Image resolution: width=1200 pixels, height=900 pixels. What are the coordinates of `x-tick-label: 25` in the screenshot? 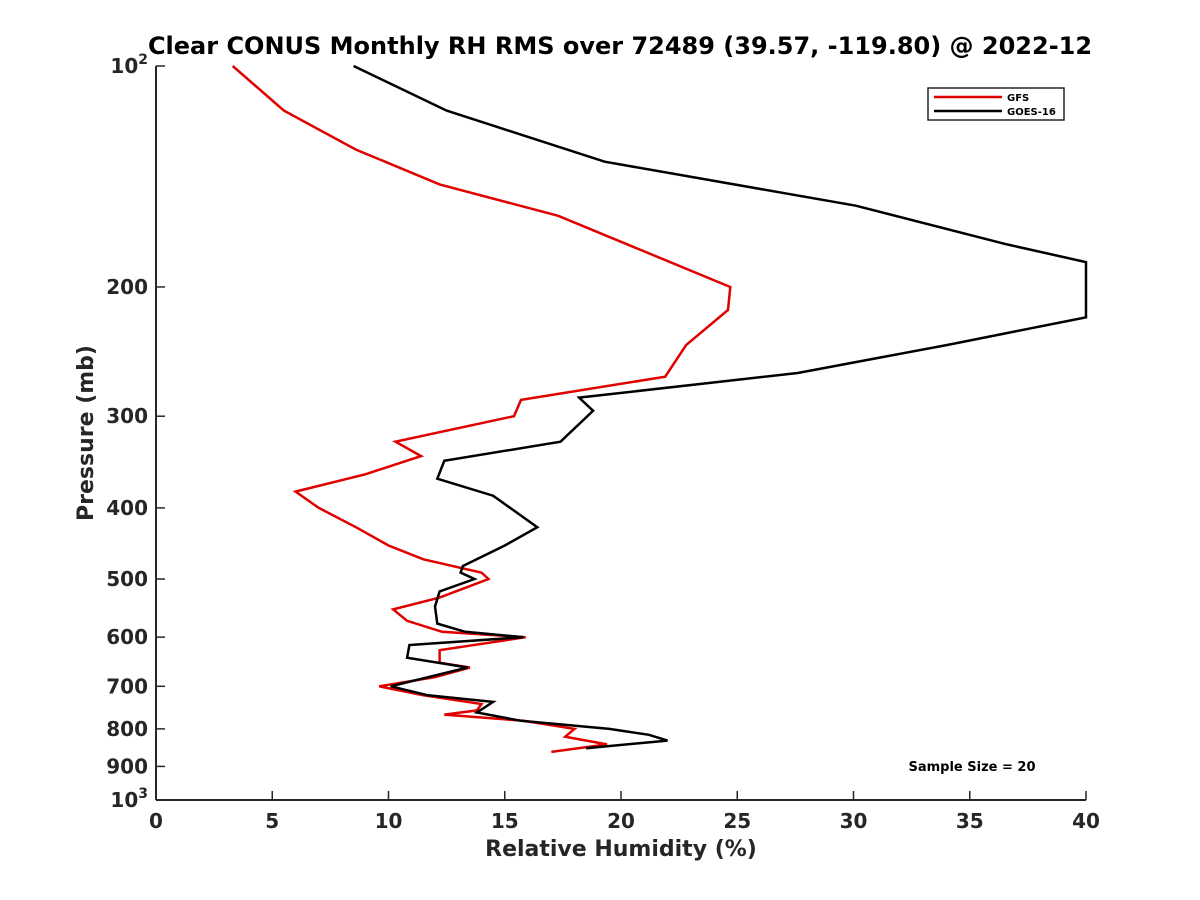 It's located at (737, 821).